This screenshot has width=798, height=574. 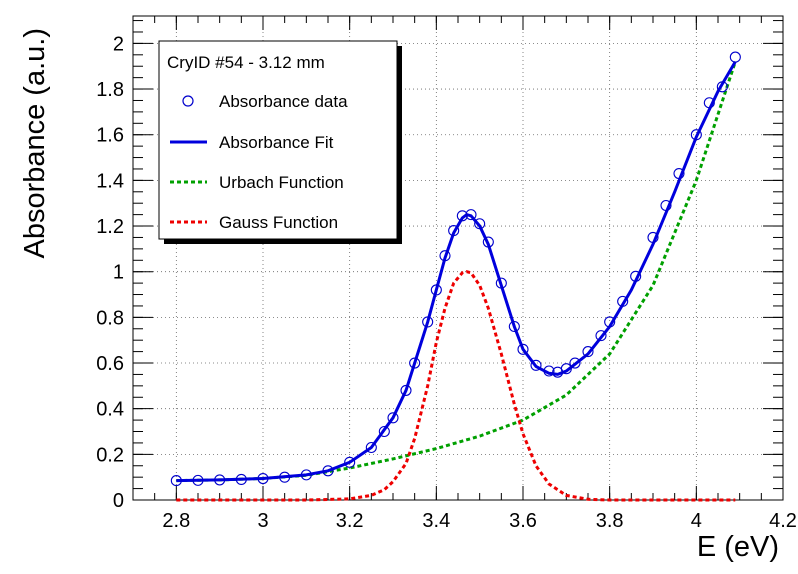 What do you see at coordinates (110, 318) in the screenshot?
I see `y-tick-label: 0.8` at bounding box center [110, 318].